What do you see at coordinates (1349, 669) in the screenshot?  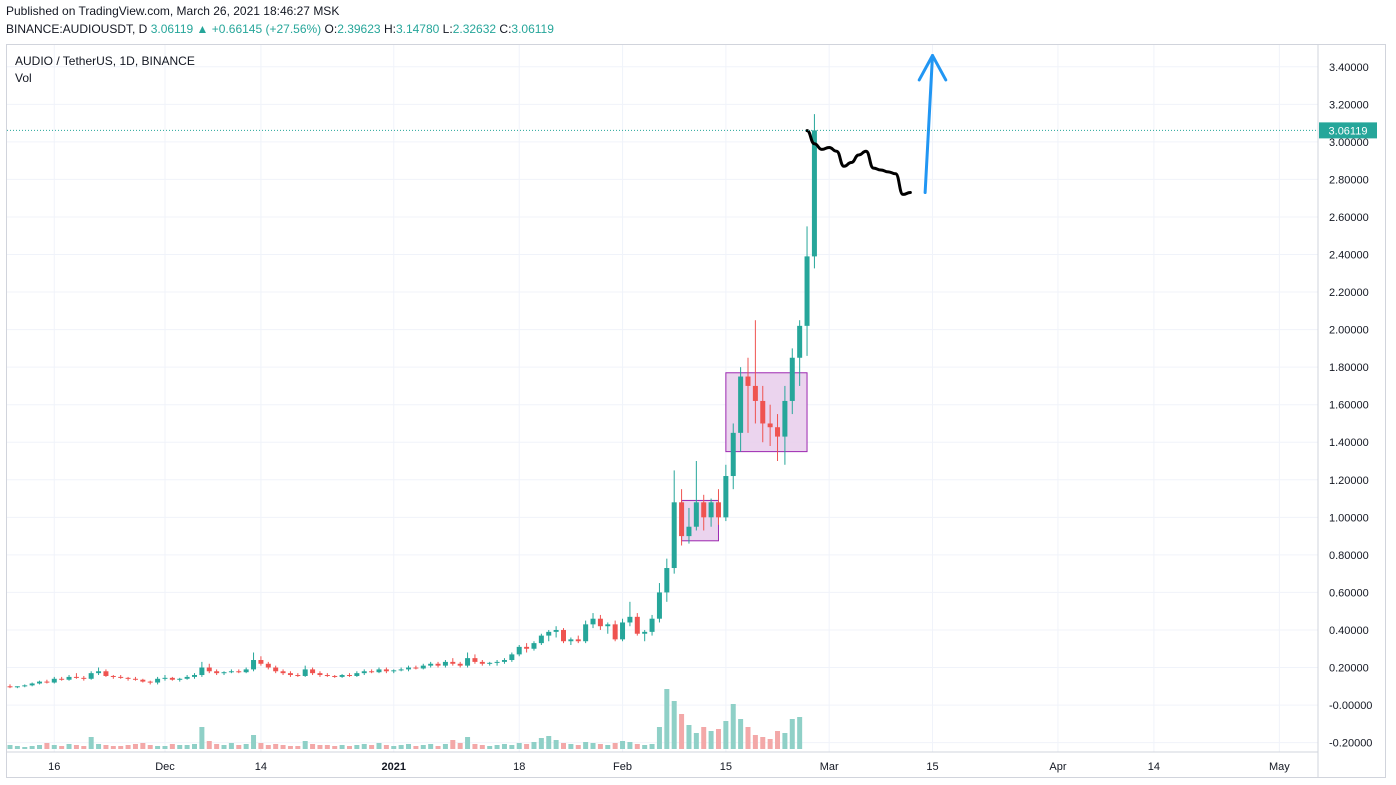 I see `price-tick-label: 0.20000` at bounding box center [1349, 669].